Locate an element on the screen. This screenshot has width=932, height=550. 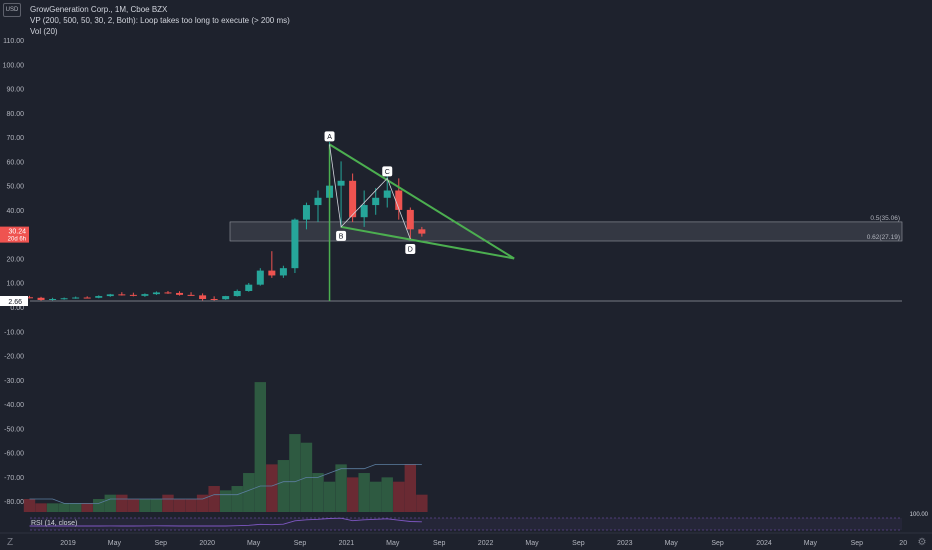
time-tick-label: 20 is located at coordinates (903, 543).